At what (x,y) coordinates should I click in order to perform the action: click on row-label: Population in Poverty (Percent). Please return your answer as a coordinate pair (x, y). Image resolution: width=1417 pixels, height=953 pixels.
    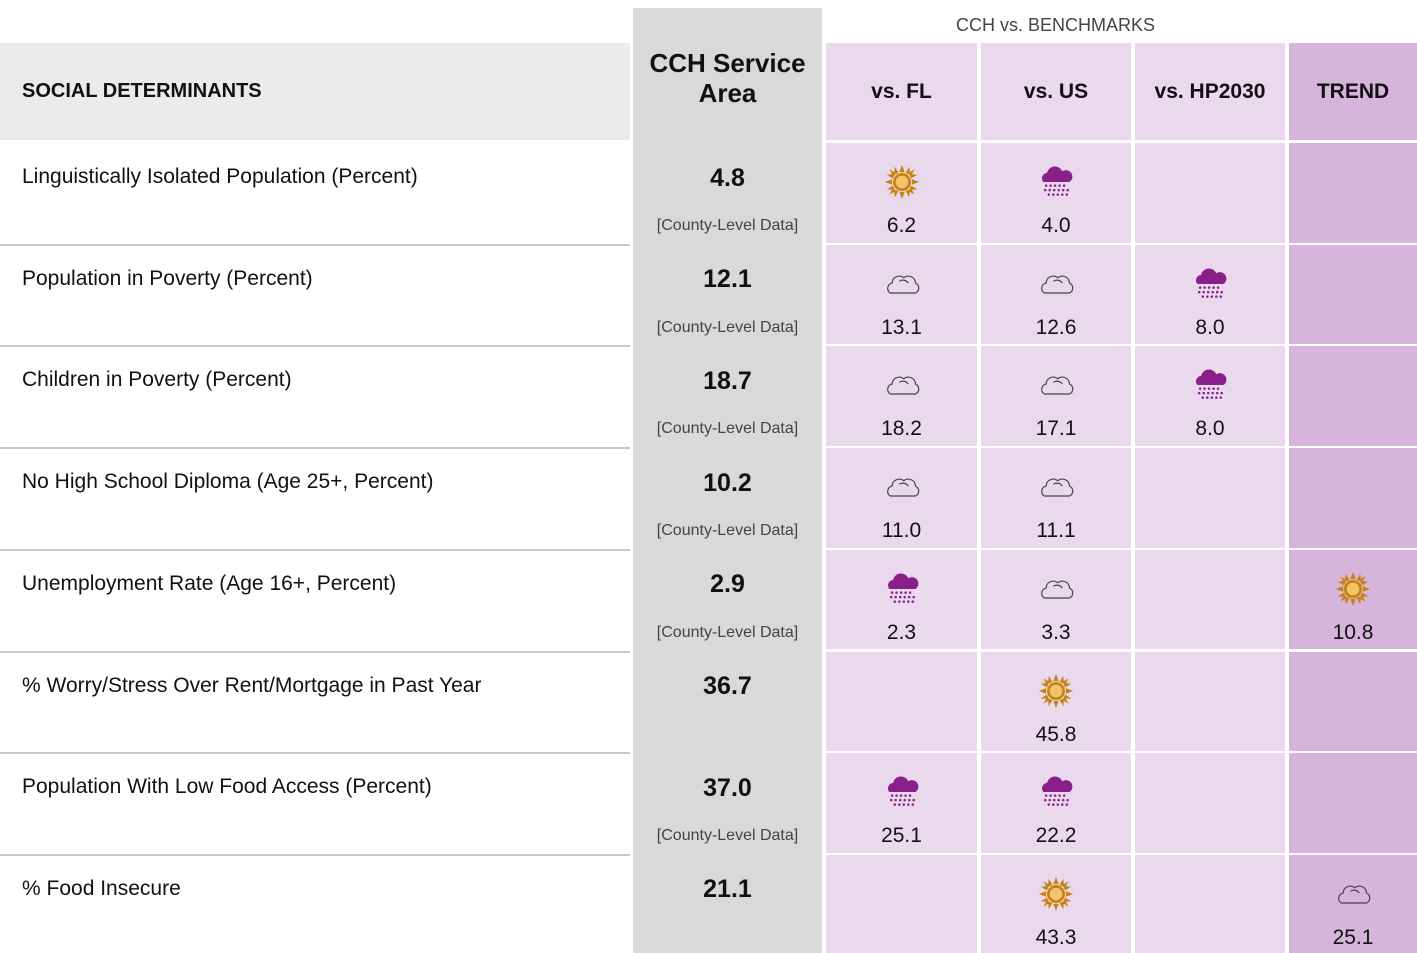
    Looking at the image, I should click on (167, 278).